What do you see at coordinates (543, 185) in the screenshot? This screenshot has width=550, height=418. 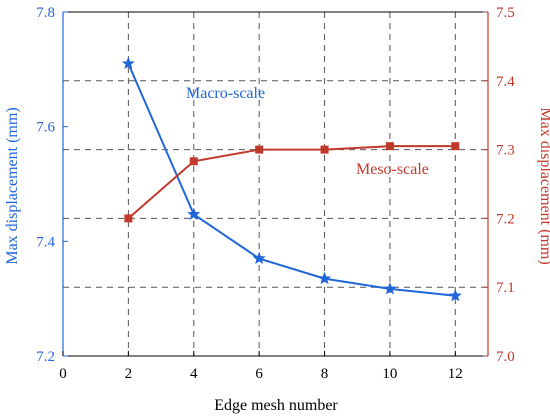 I see `y-axis-label-right: Max displacement (mm)` at bounding box center [543, 185].